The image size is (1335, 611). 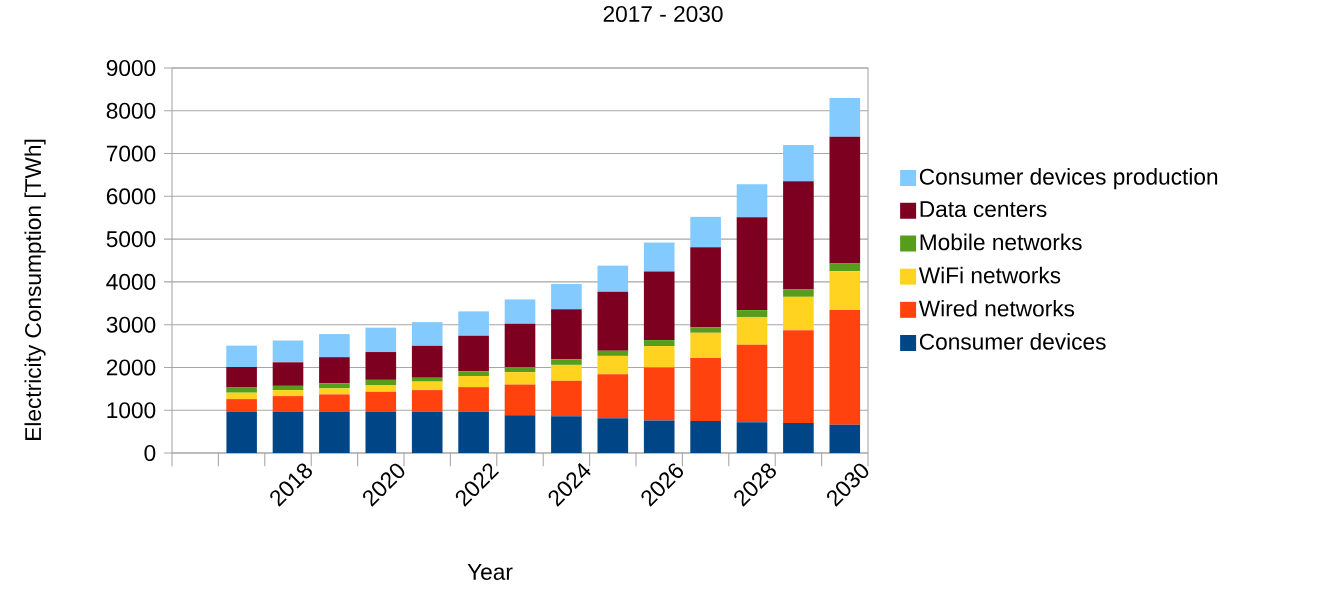 I want to click on legend-label: Consumer devices production, so click(x=1068, y=179).